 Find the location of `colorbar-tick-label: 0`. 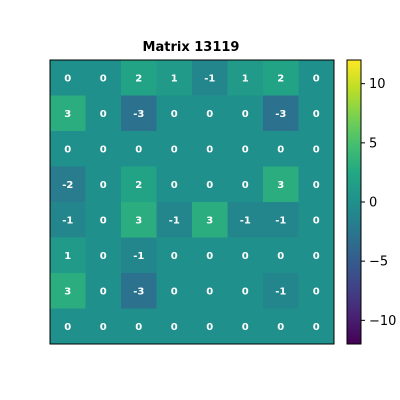

colorbar-tick-label: 0 is located at coordinates (373, 203).